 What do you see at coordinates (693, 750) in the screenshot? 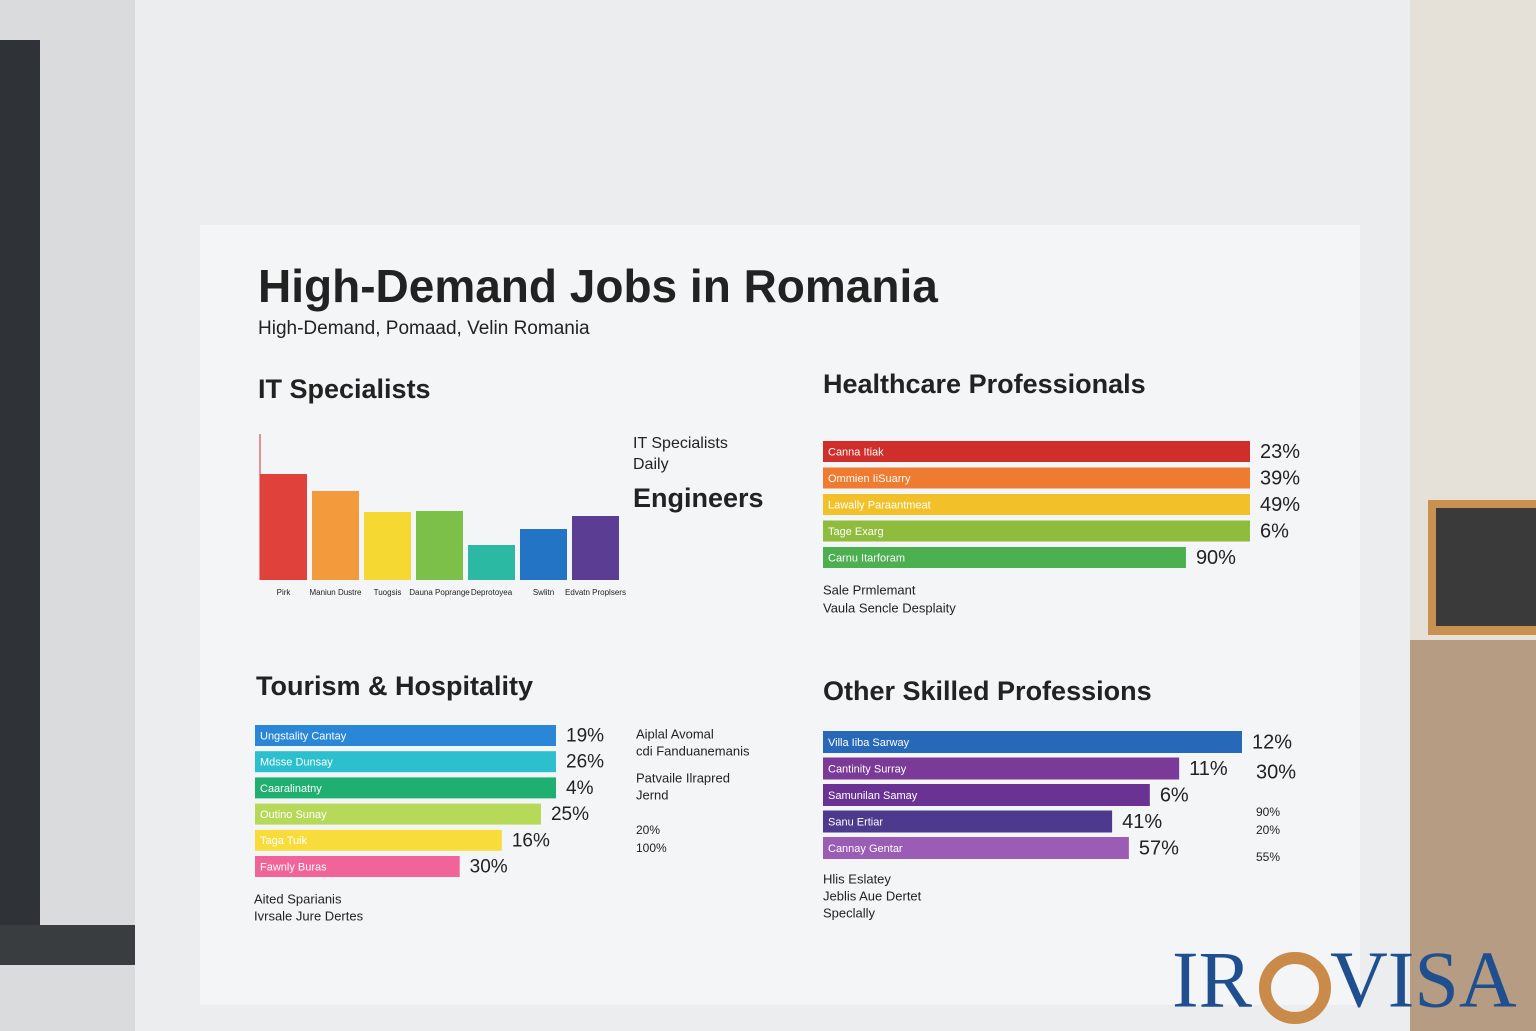
I see `note: cdi Fanduanemanis` at bounding box center [693, 750].